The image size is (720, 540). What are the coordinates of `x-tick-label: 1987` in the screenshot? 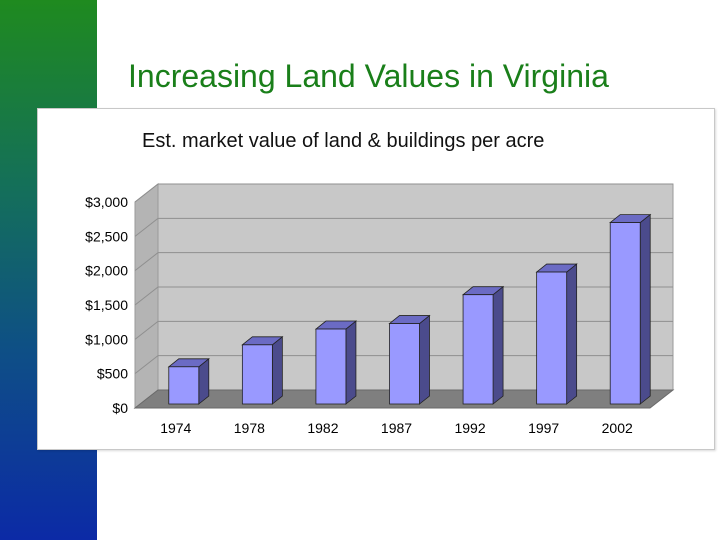 It's located at (396, 428).